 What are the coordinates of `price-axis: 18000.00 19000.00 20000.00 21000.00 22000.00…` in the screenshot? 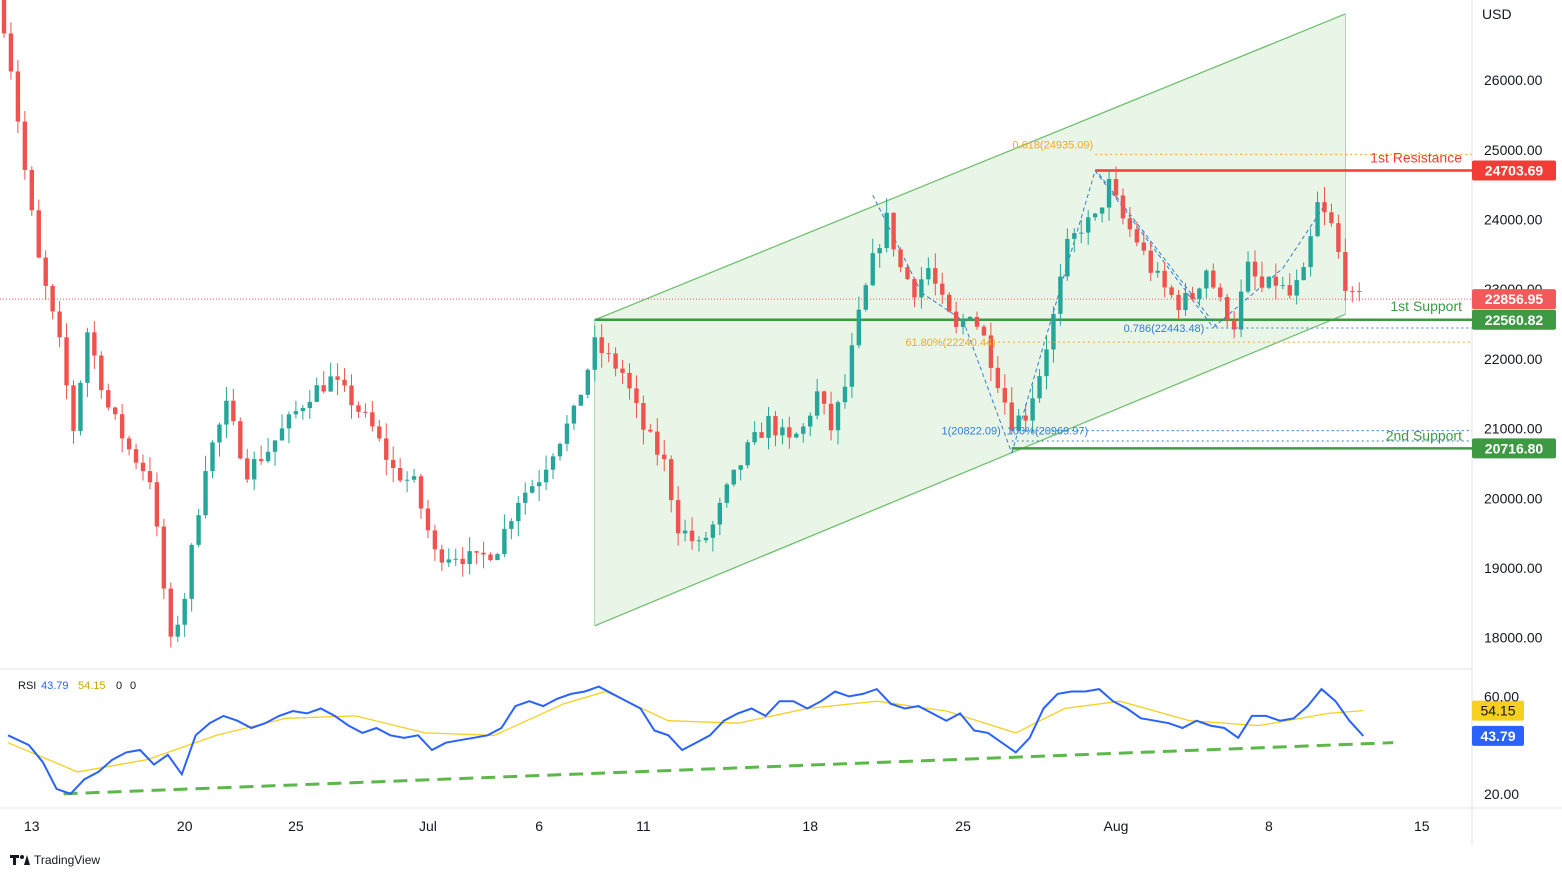 It's located at (1513, 437).